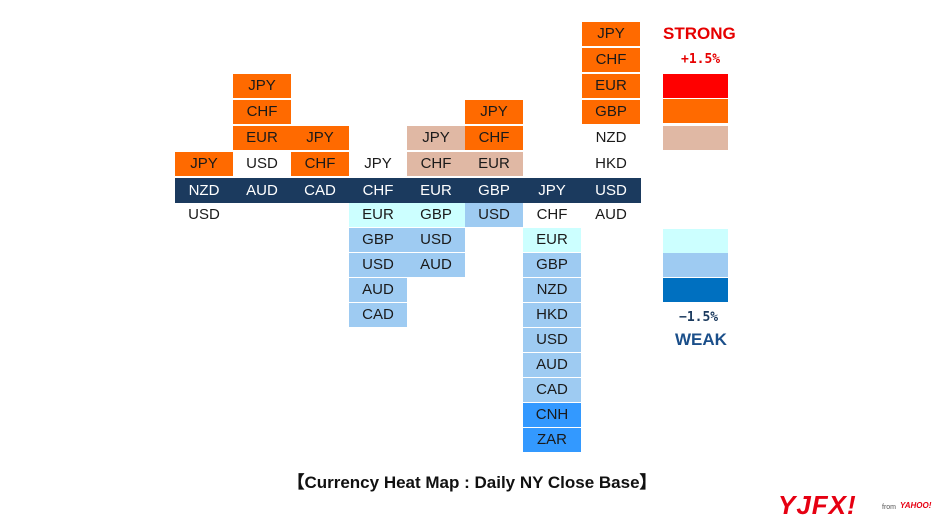  I want to click on logo-main-text: YJFX!, so click(817, 505).